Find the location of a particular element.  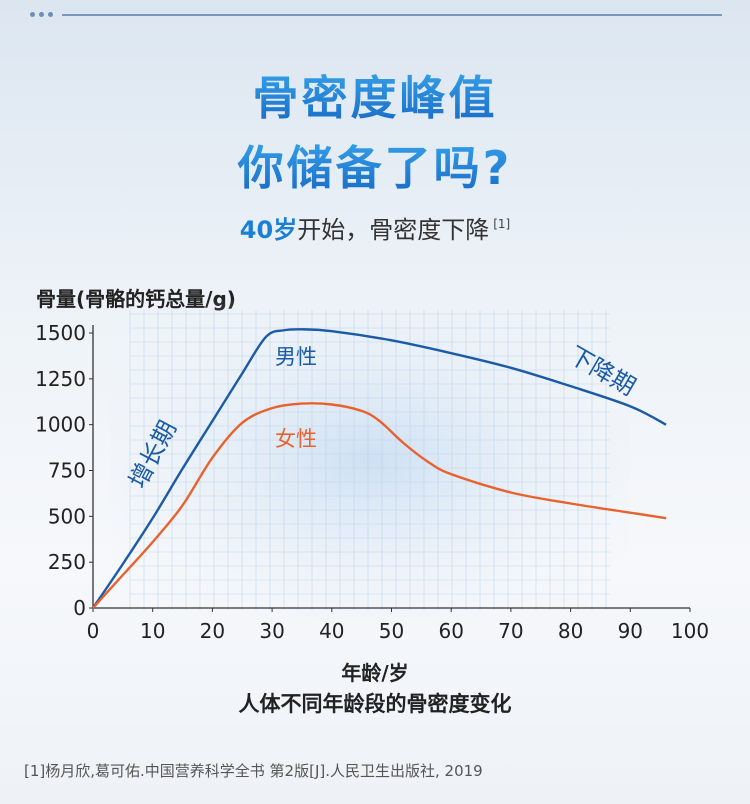

x-tick-label: 60 is located at coordinates (450, 631).